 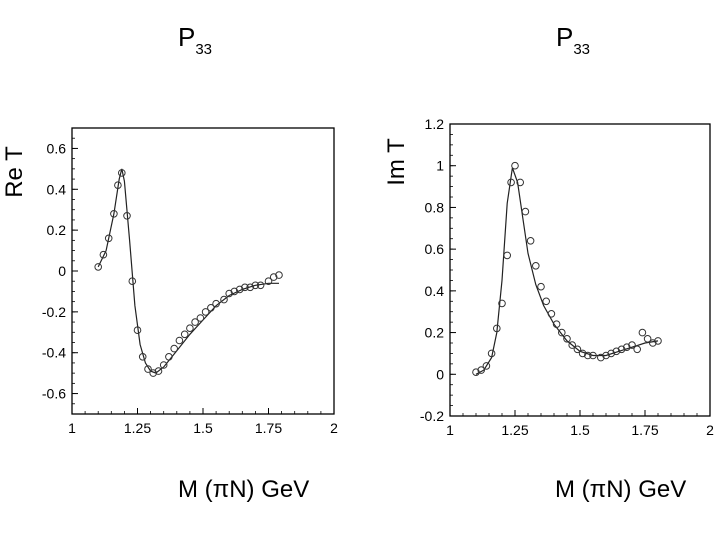 What do you see at coordinates (440, 166) in the screenshot?
I see `right-y-tick-label: 1` at bounding box center [440, 166].